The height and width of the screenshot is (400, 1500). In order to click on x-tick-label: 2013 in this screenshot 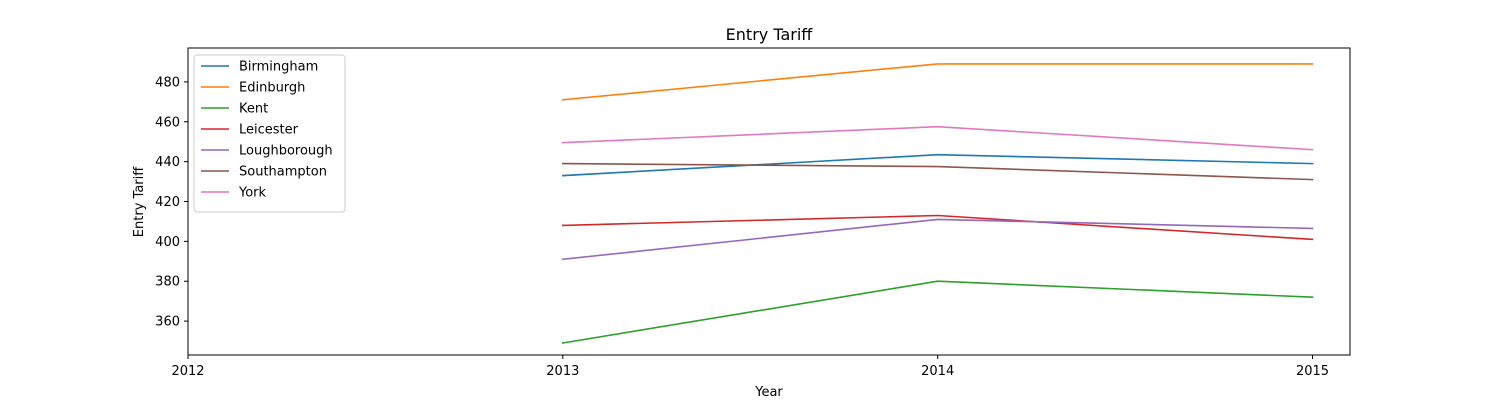, I will do `click(562, 371)`.